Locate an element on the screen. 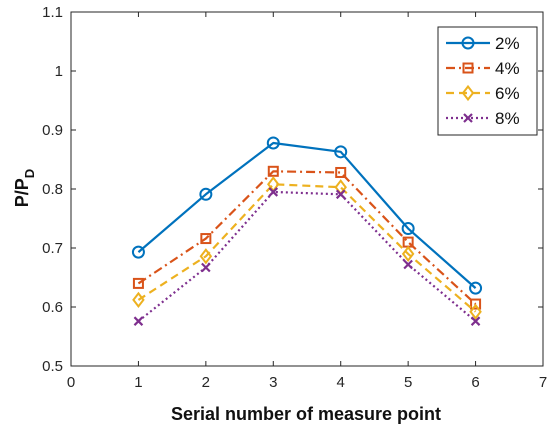 The width and height of the screenshot is (550, 435). y-tick-label: 0.8 is located at coordinates (52, 189).